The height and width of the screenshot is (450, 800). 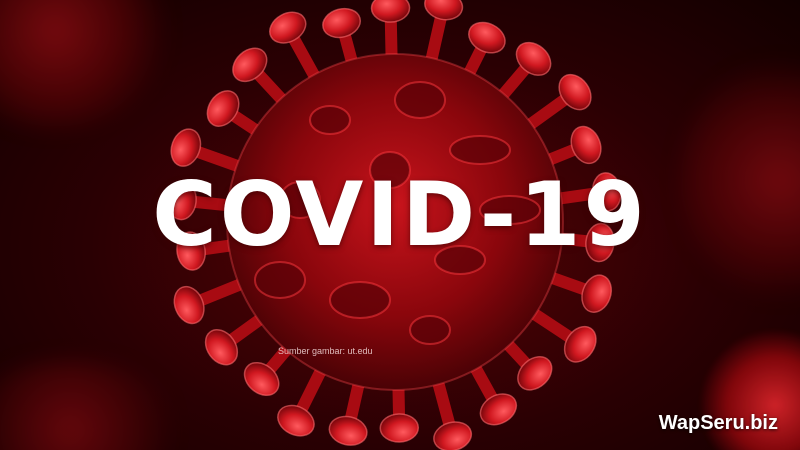 I want to click on headline-text: COVID-19, so click(x=400, y=214).